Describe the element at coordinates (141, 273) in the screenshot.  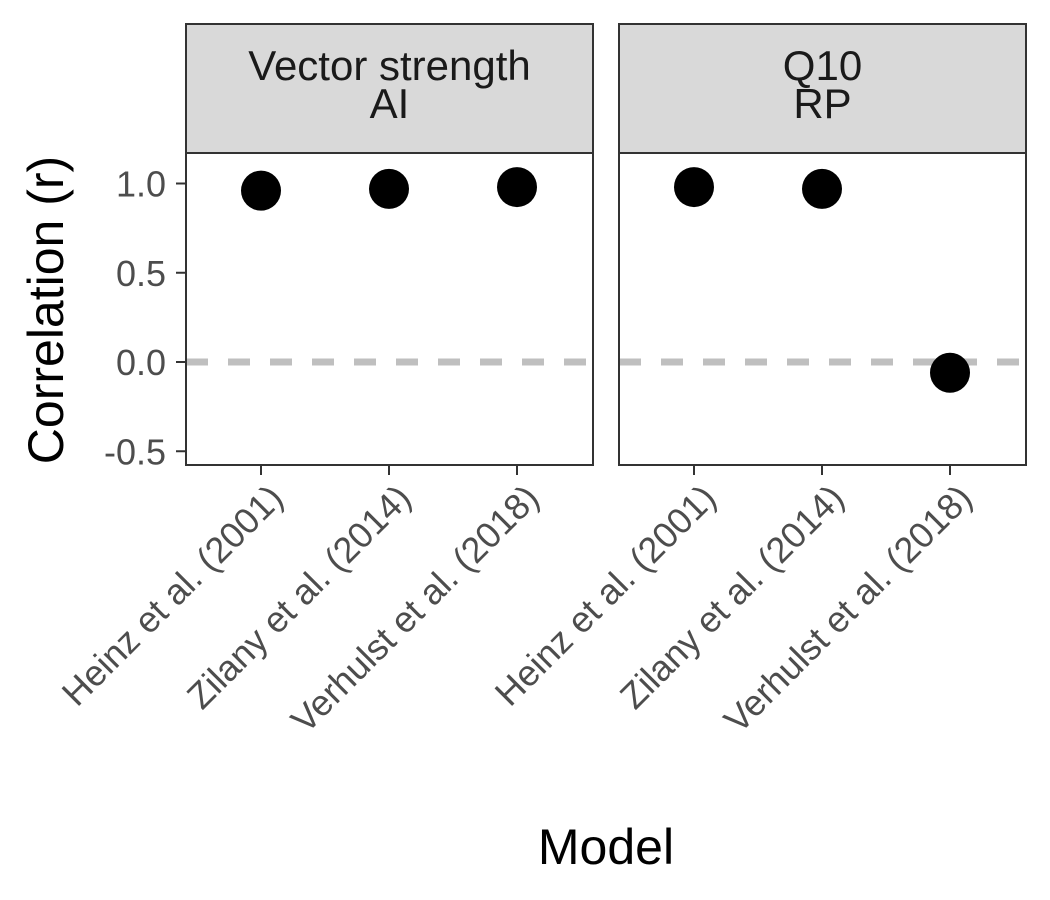
I see `y-tick-label: 0.5` at that location.